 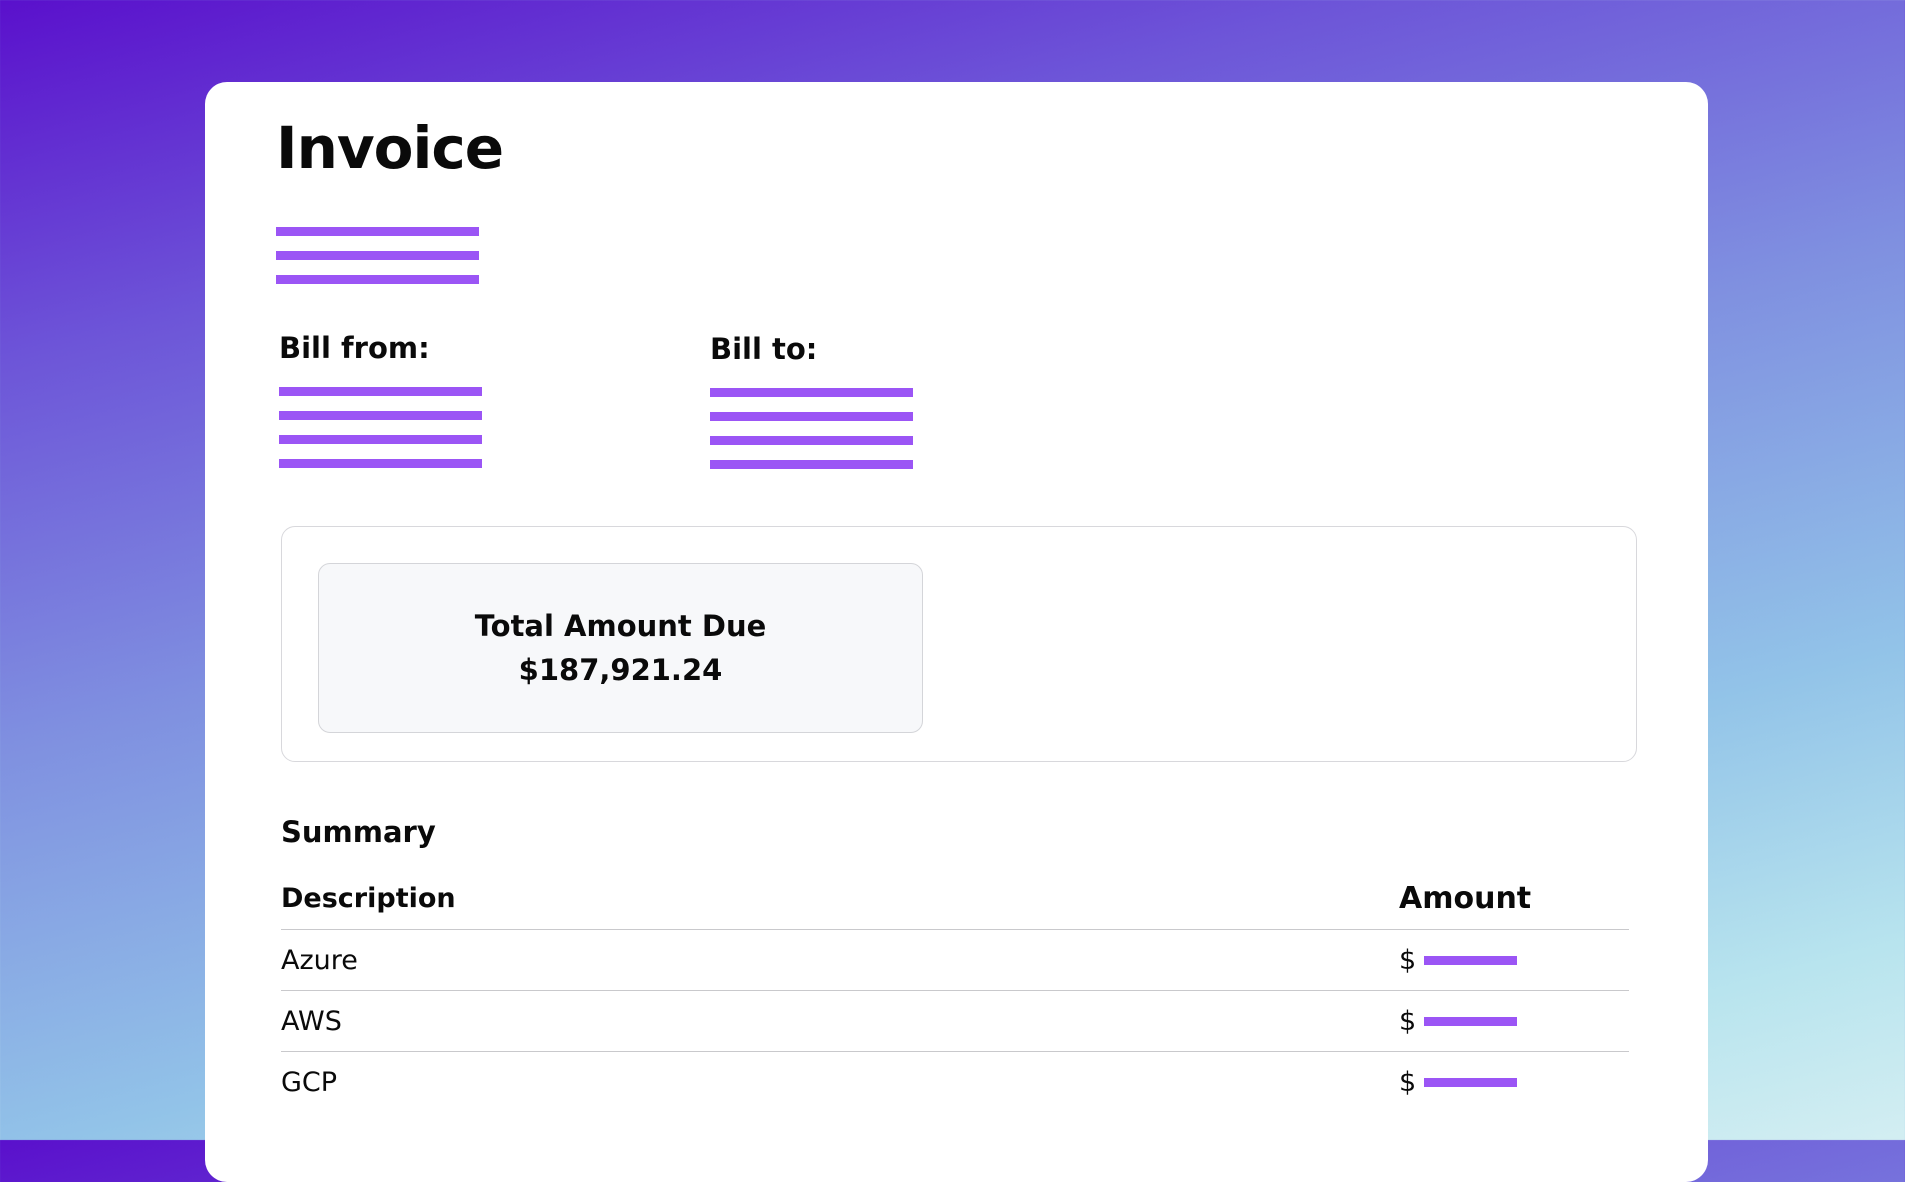 What do you see at coordinates (959, 644) in the screenshot?
I see `totals-panel: Total Amount Due $187,921.24` at bounding box center [959, 644].